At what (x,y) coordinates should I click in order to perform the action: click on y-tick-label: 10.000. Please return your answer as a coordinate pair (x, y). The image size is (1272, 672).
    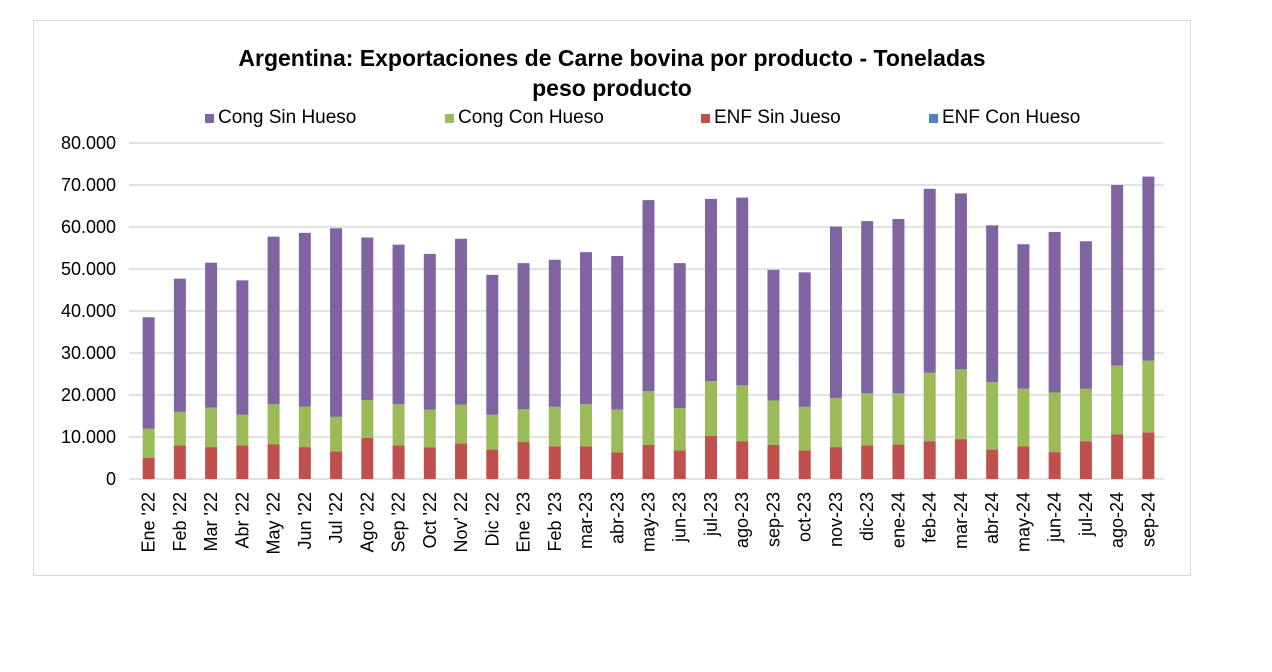
    Looking at the image, I should click on (88, 437).